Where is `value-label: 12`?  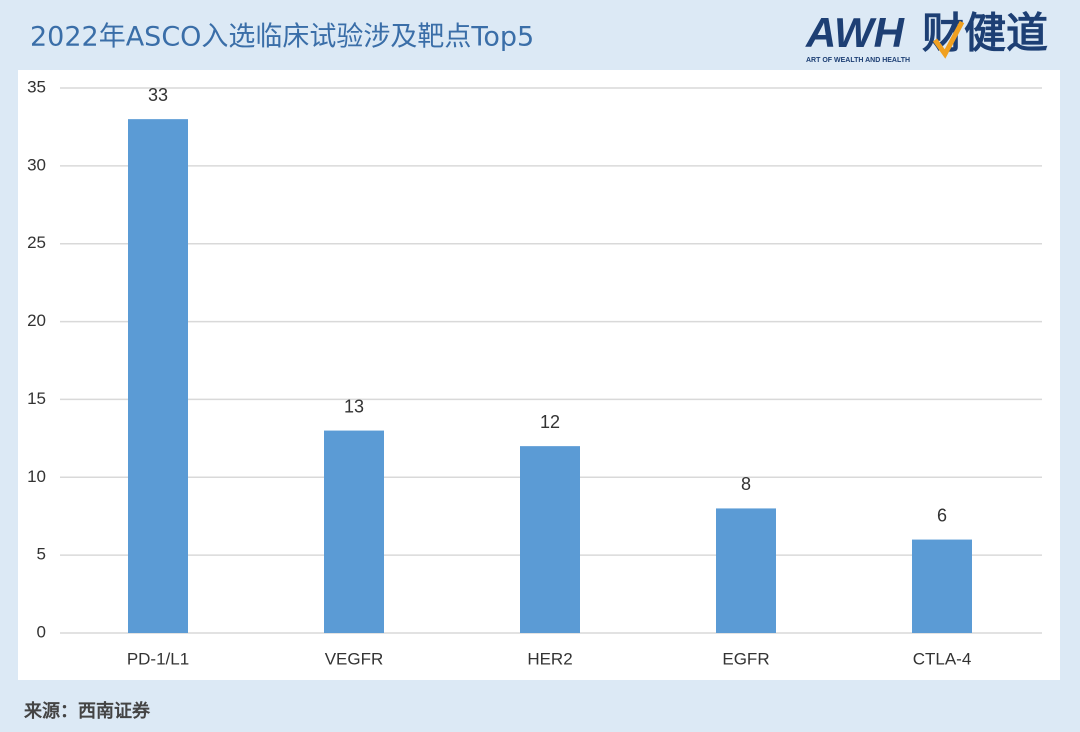 value-label: 12 is located at coordinates (550, 422).